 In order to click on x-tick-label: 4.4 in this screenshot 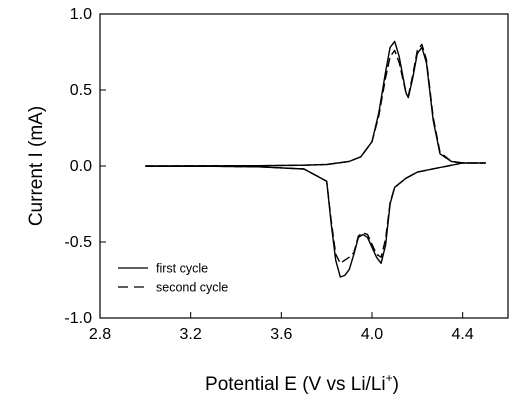, I will do `click(463, 334)`.